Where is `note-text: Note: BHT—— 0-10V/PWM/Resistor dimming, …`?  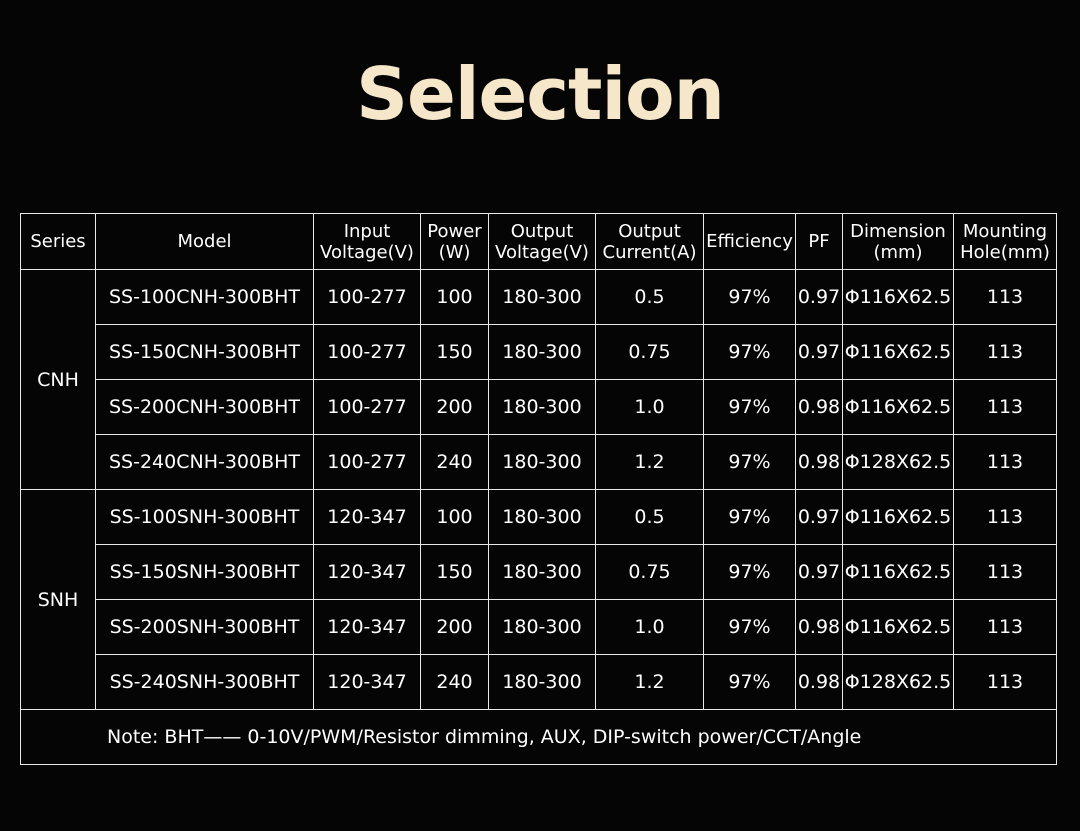 note-text: Note: BHT—— 0-10V/PWM/Resistor dimming, … is located at coordinates (538, 737).